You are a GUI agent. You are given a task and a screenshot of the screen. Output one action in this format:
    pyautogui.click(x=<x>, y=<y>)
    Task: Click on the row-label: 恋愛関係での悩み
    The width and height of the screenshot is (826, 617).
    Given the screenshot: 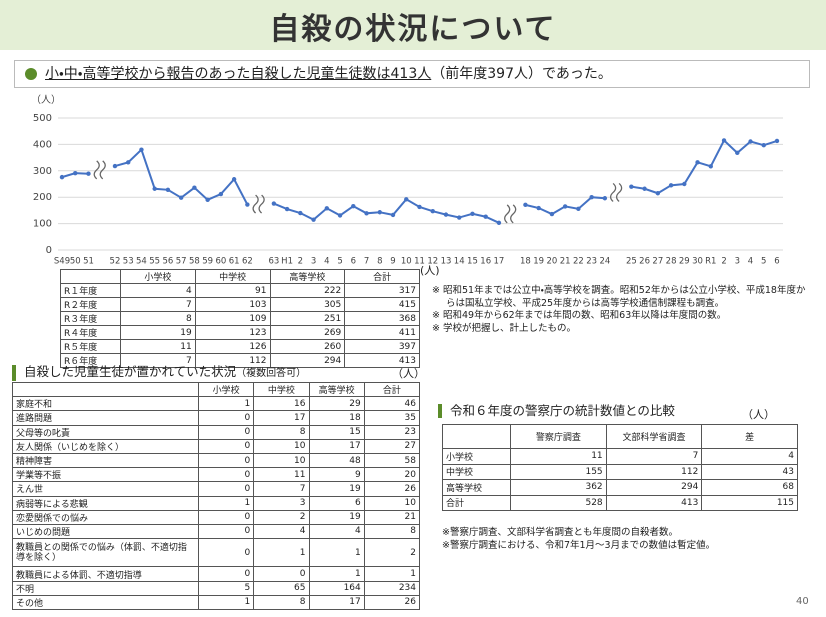 What is the action you would take?
    pyautogui.click(x=105, y=517)
    